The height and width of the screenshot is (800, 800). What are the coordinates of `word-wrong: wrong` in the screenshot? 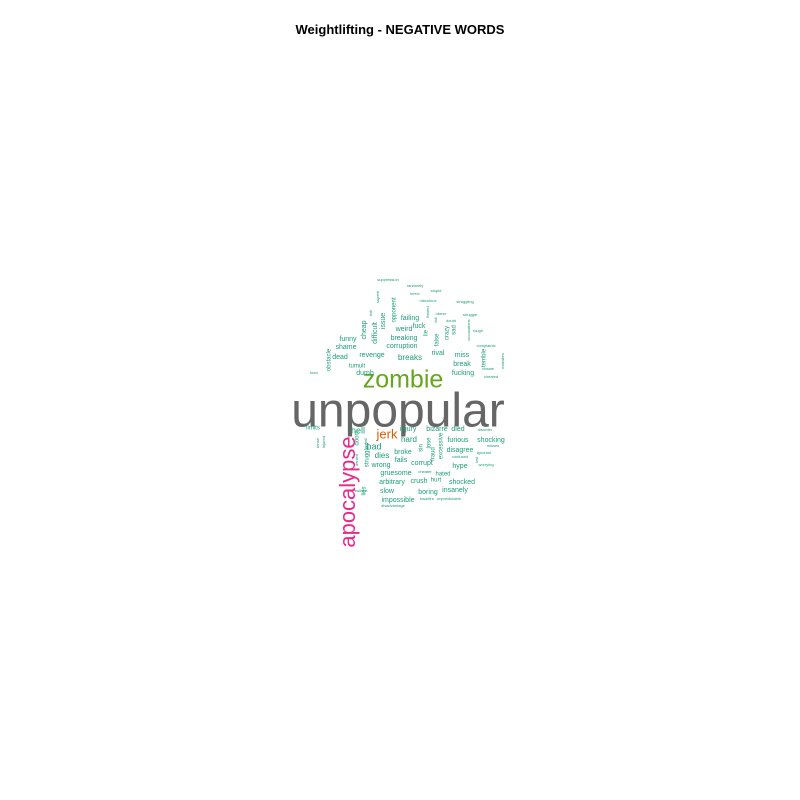 It's located at (380, 465).